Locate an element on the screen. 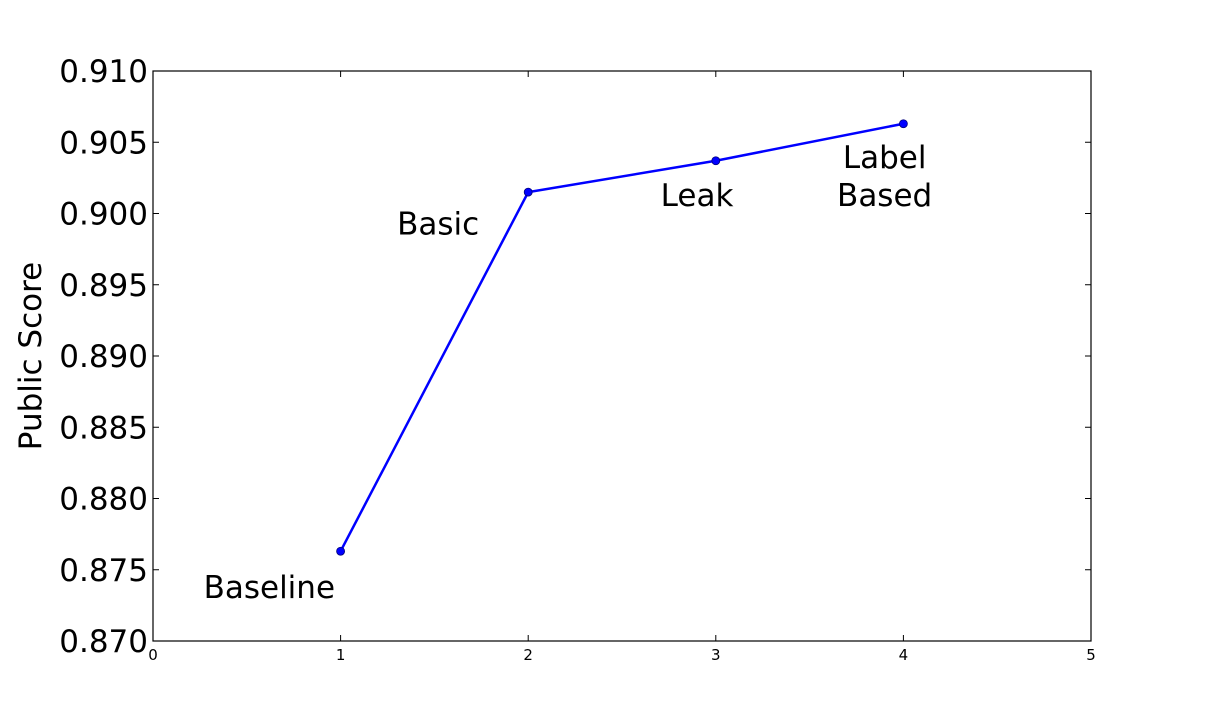  y-tick-label: 0.910 is located at coordinates (103, 72).